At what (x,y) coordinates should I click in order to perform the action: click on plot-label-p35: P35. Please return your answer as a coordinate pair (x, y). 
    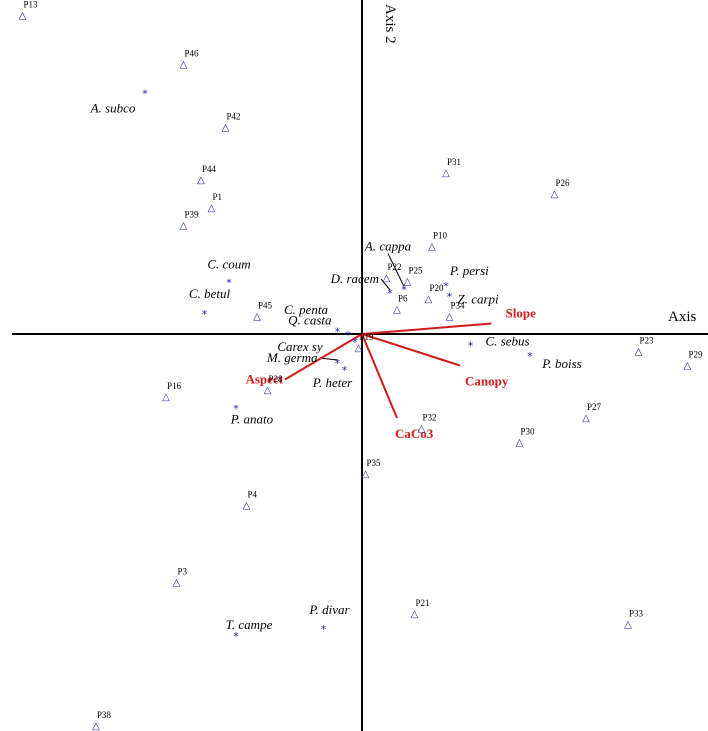
    Looking at the image, I should click on (374, 463).